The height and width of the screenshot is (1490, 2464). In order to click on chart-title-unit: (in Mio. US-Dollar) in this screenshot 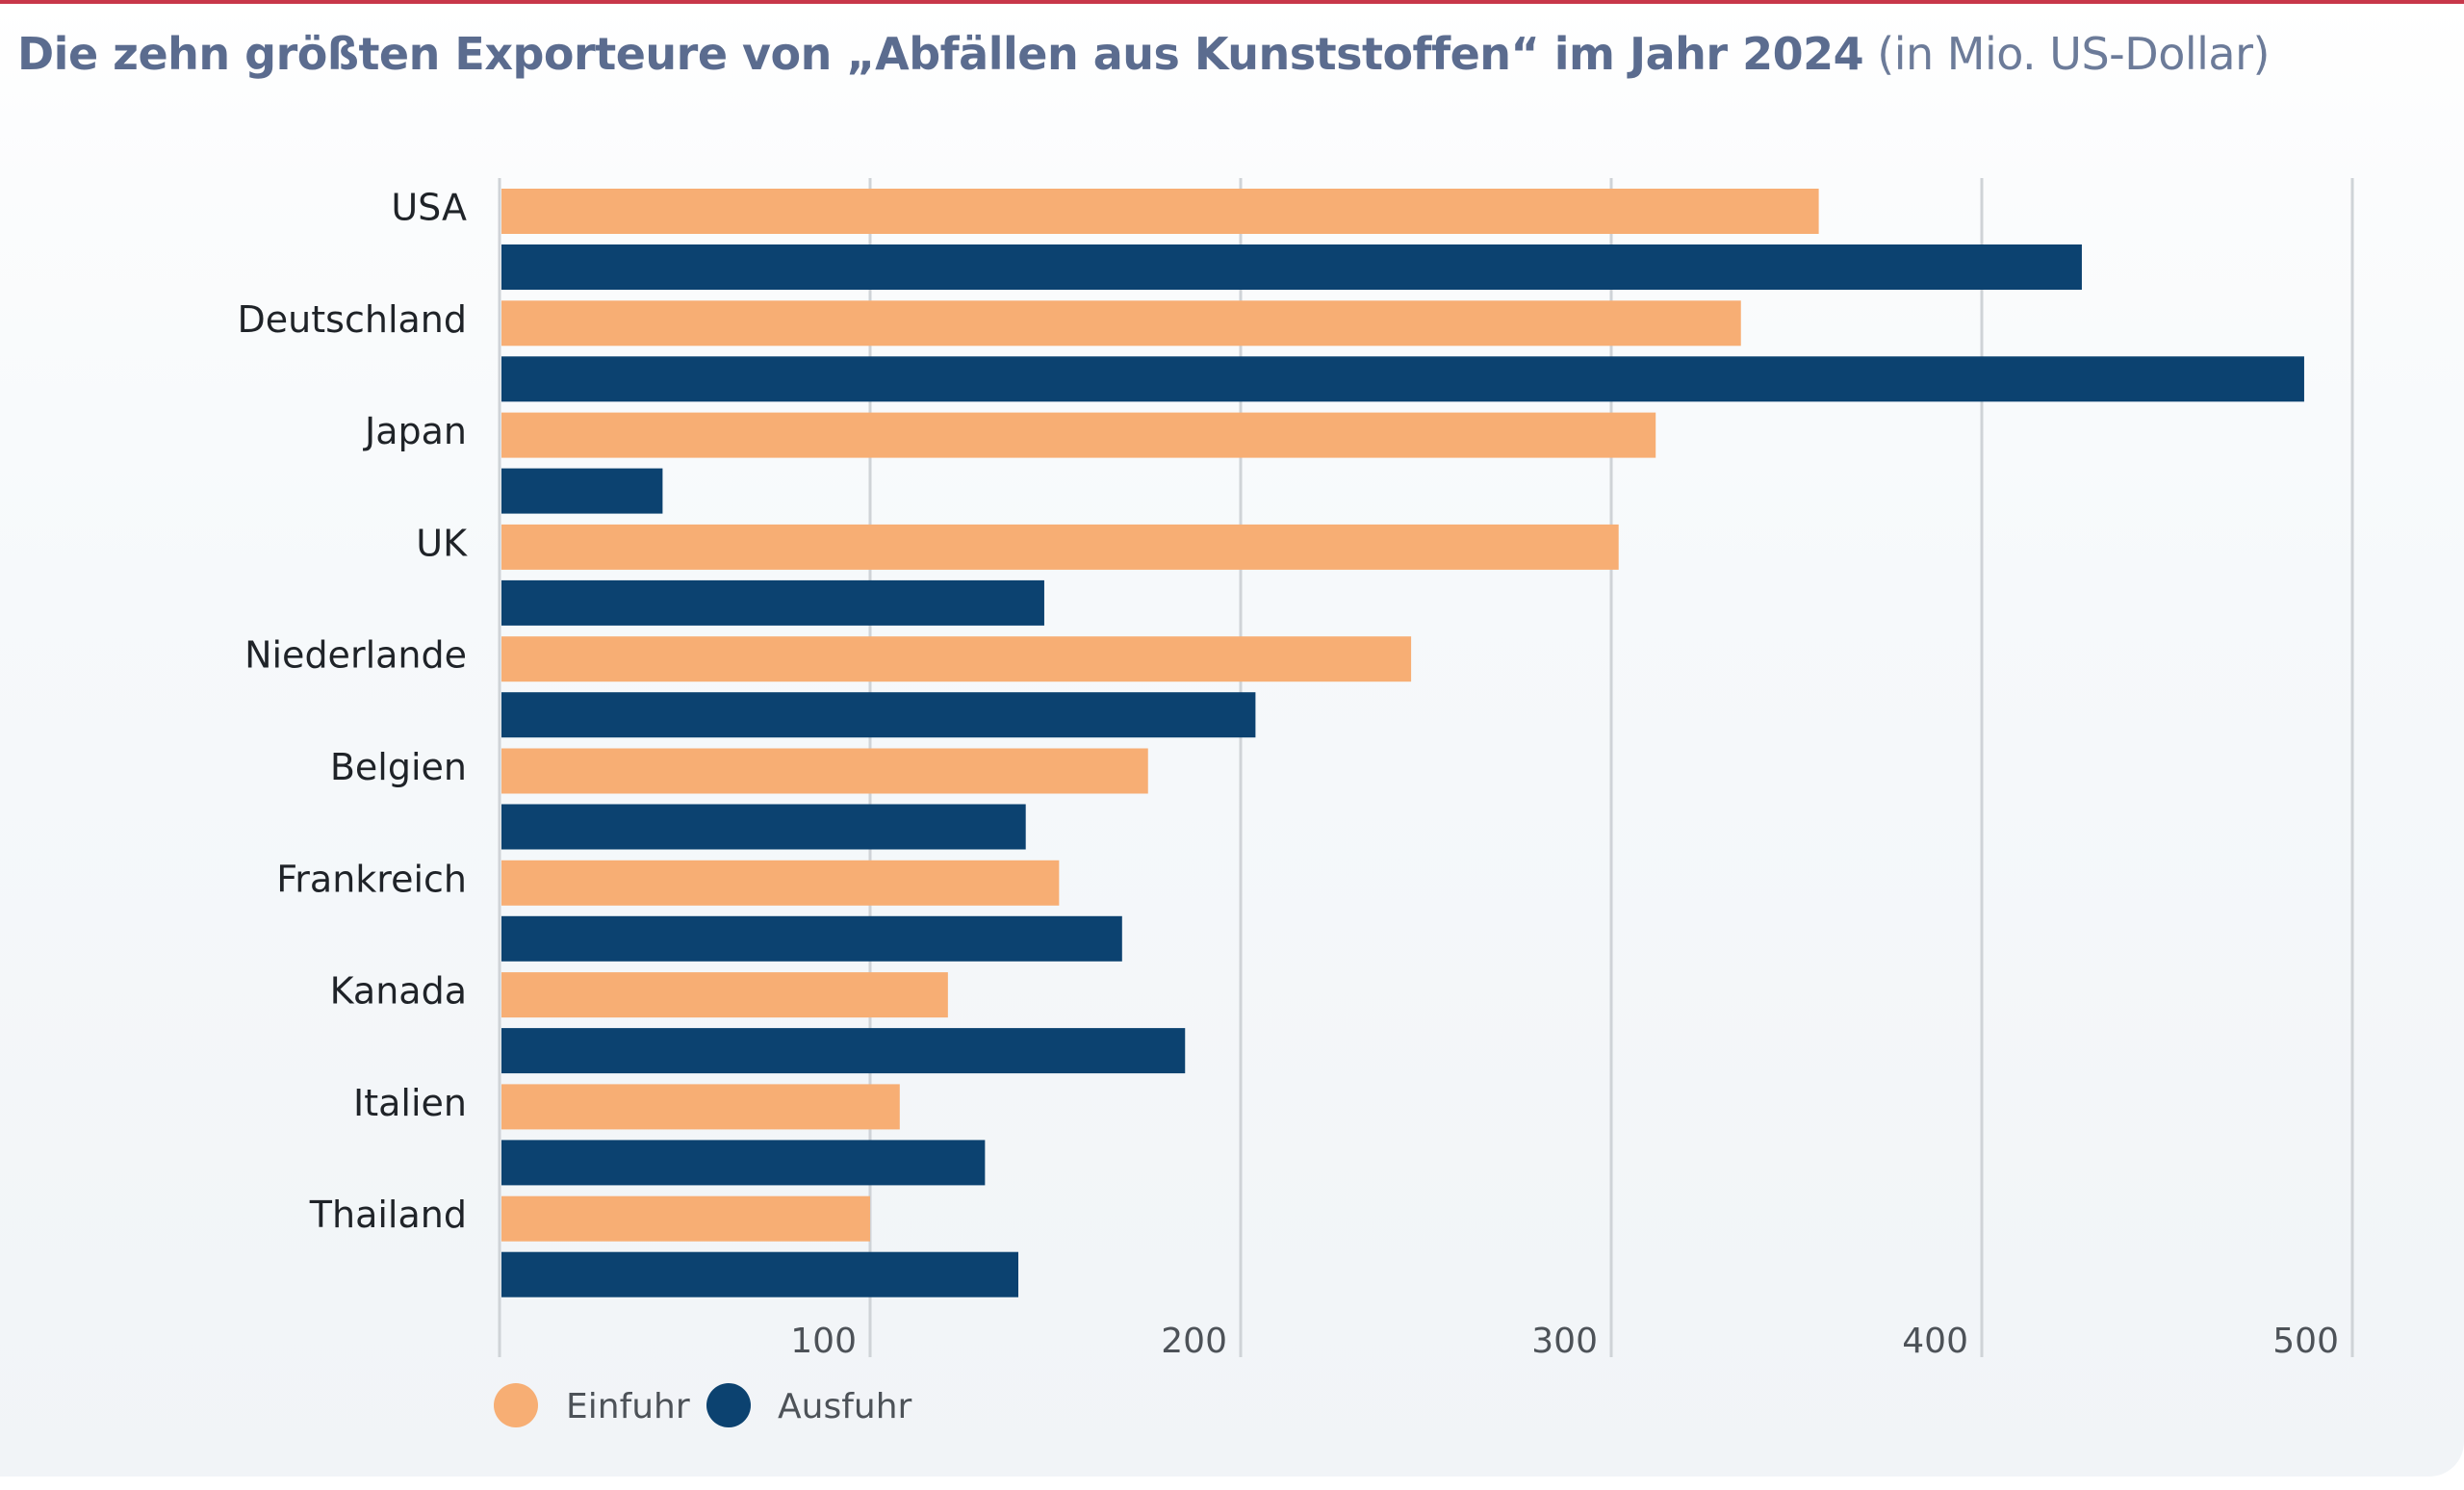, I will do `click(2073, 54)`.